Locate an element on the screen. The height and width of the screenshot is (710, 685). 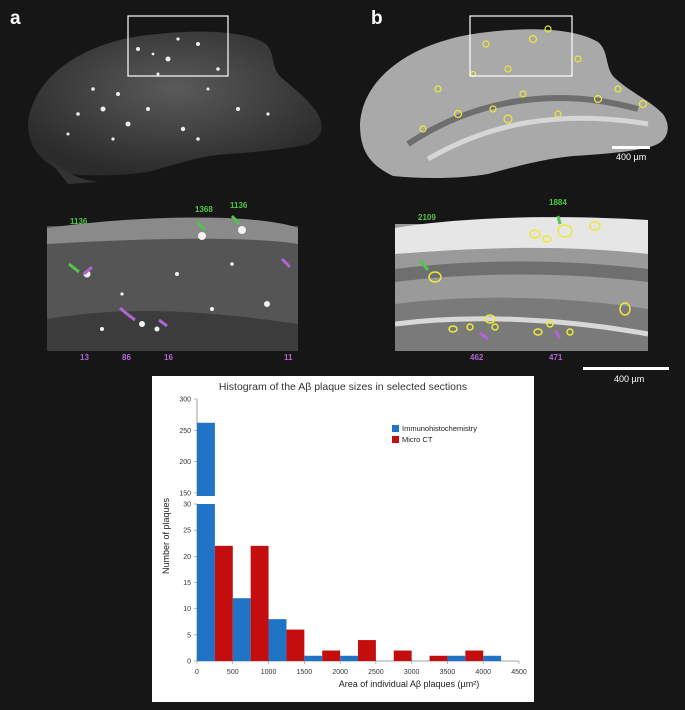
y-tick-label: 250 is located at coordinates (185, 431).